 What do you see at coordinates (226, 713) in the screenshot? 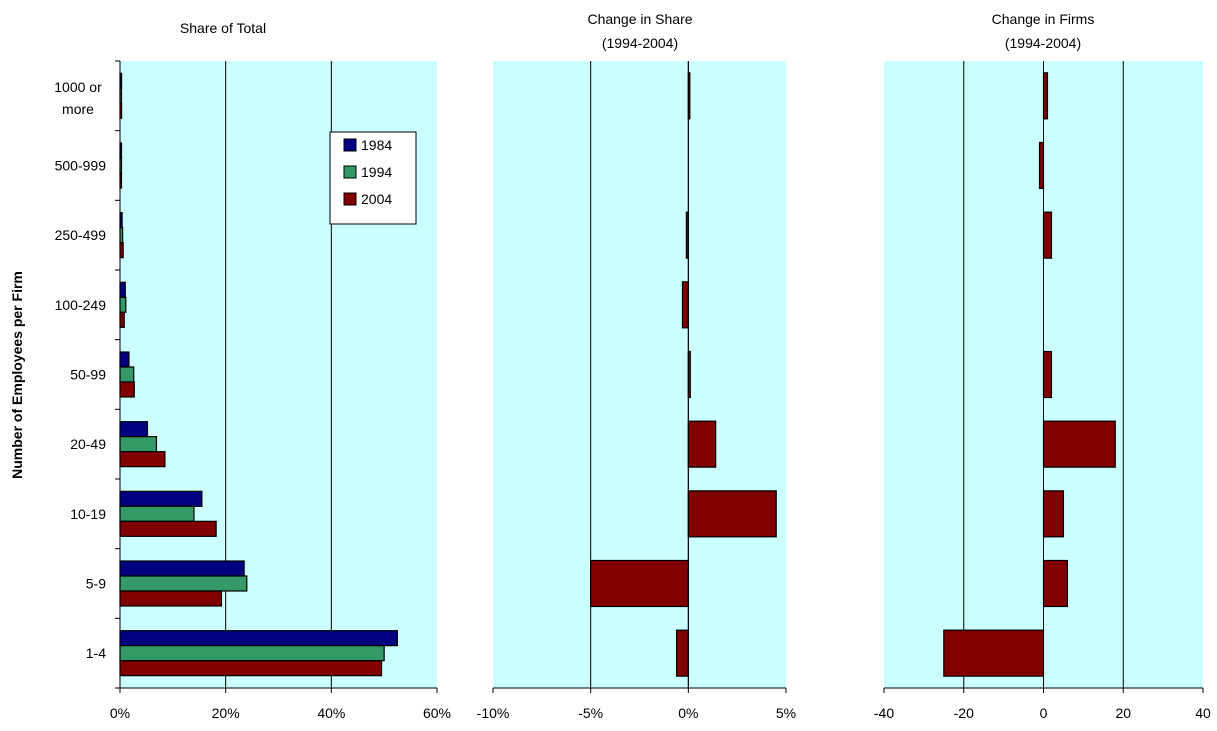
I see `x-tick-label: 20%` at bounding box center [226, 713].